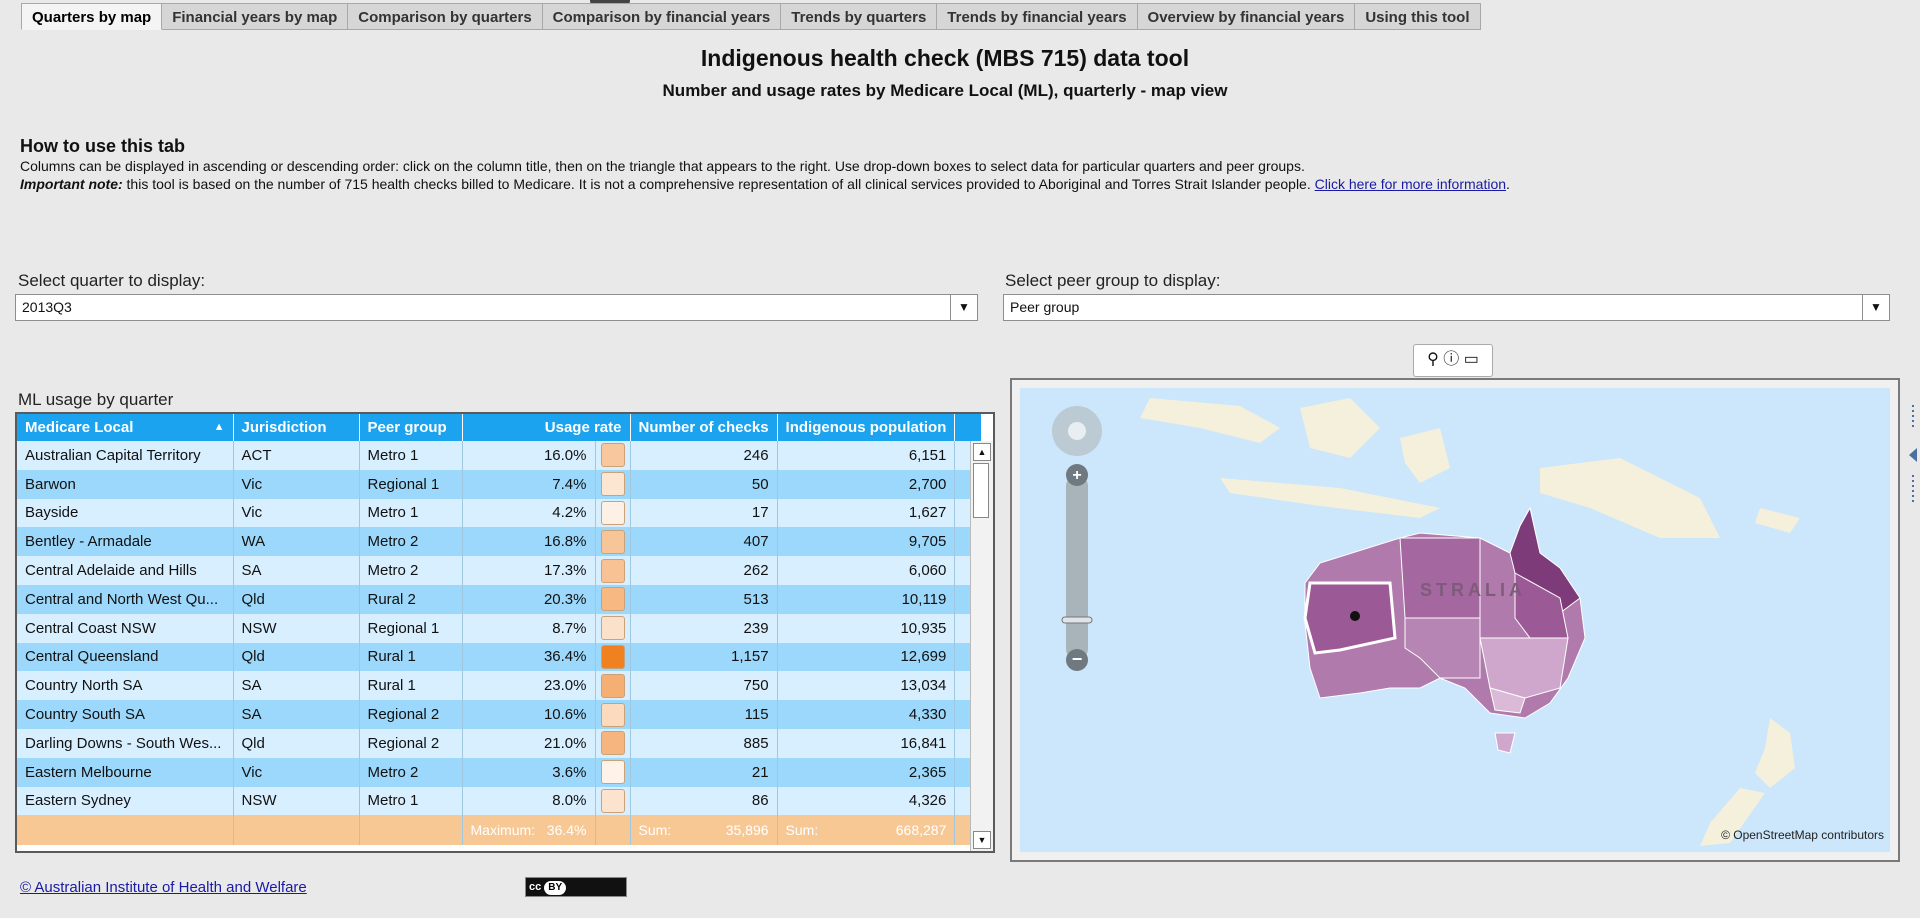  I want to click on tab-quarters-by-map: Quarters by map, so click(92, 16).